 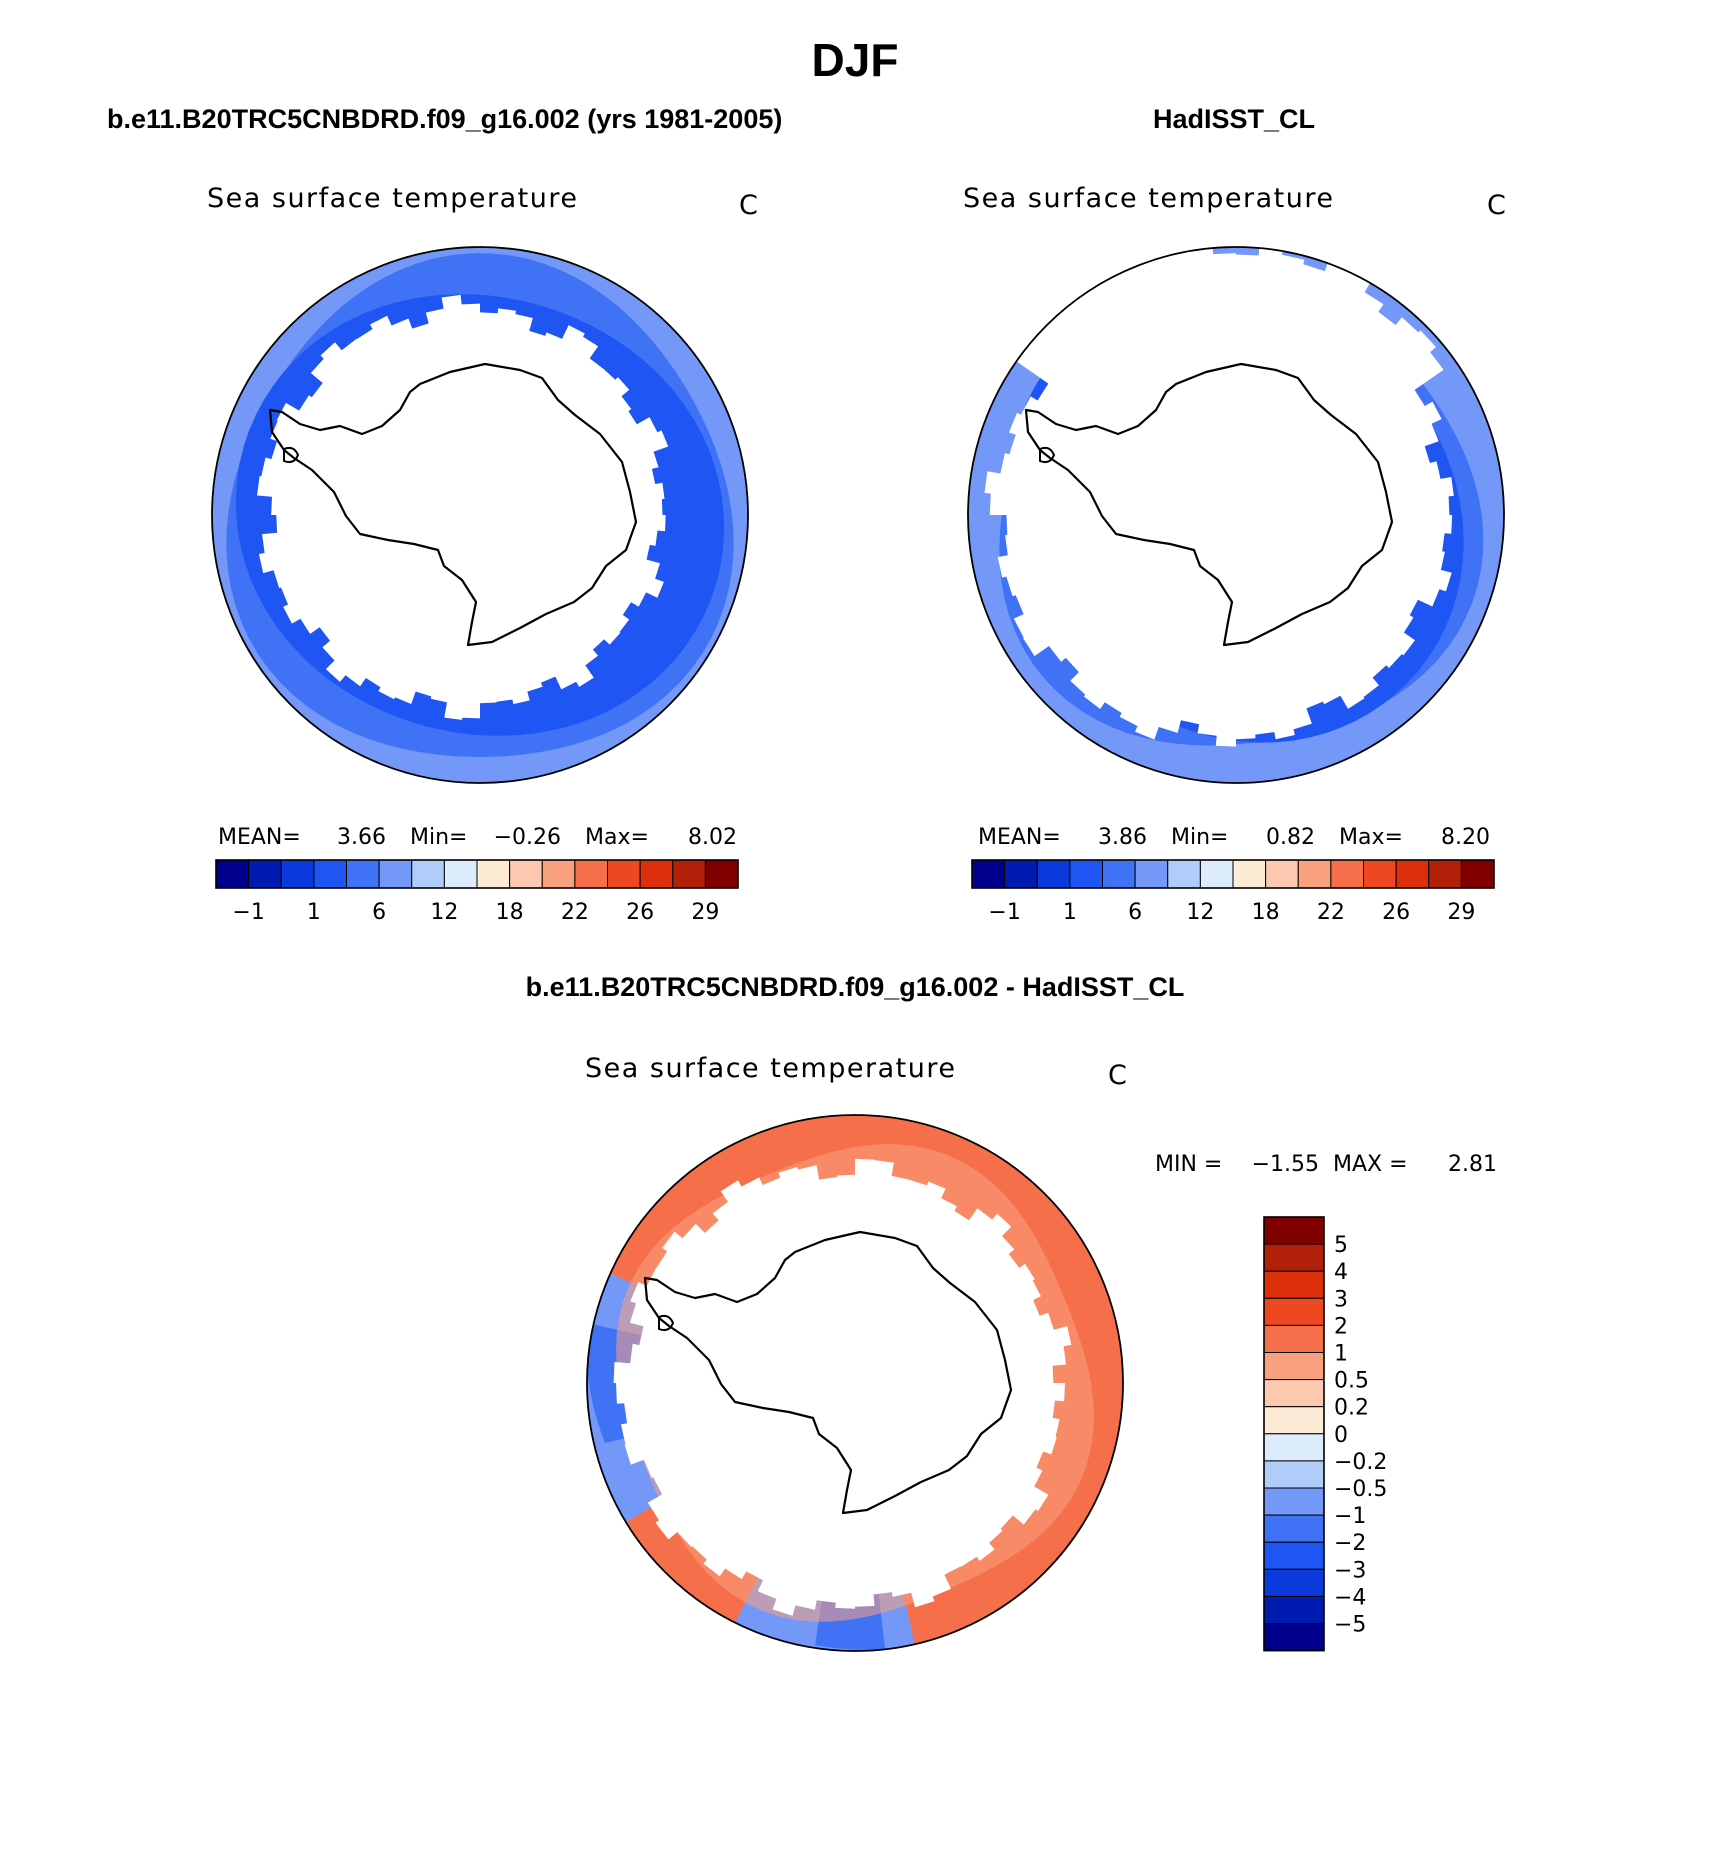 I want to click on obs-colorbar-tick-label: 12, so click(x=1200, y=912).